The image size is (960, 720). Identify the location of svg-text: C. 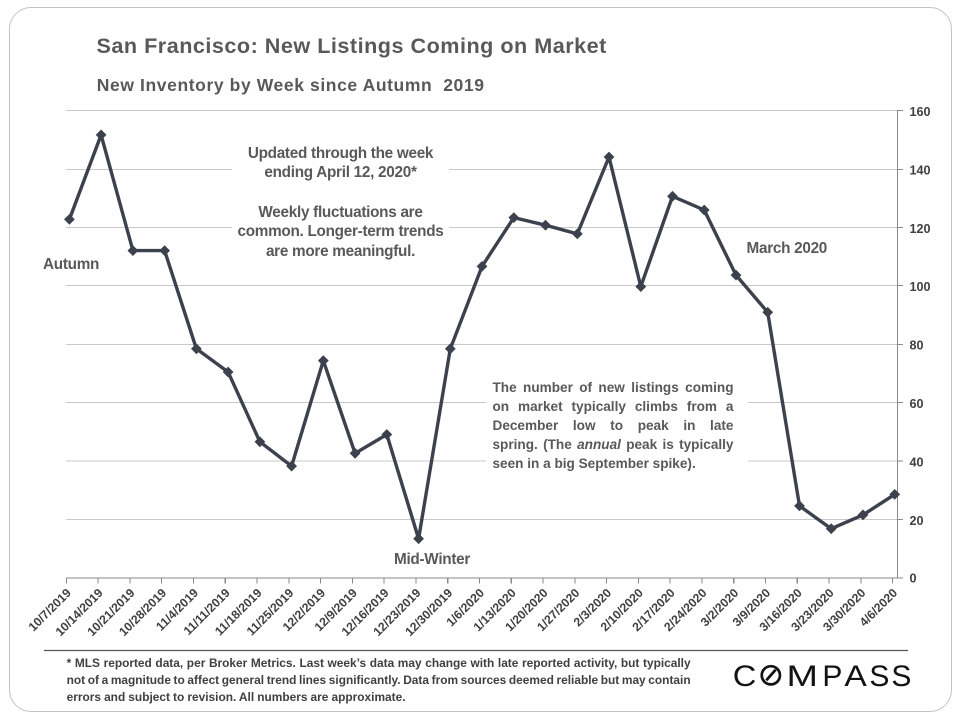
(745, 675).